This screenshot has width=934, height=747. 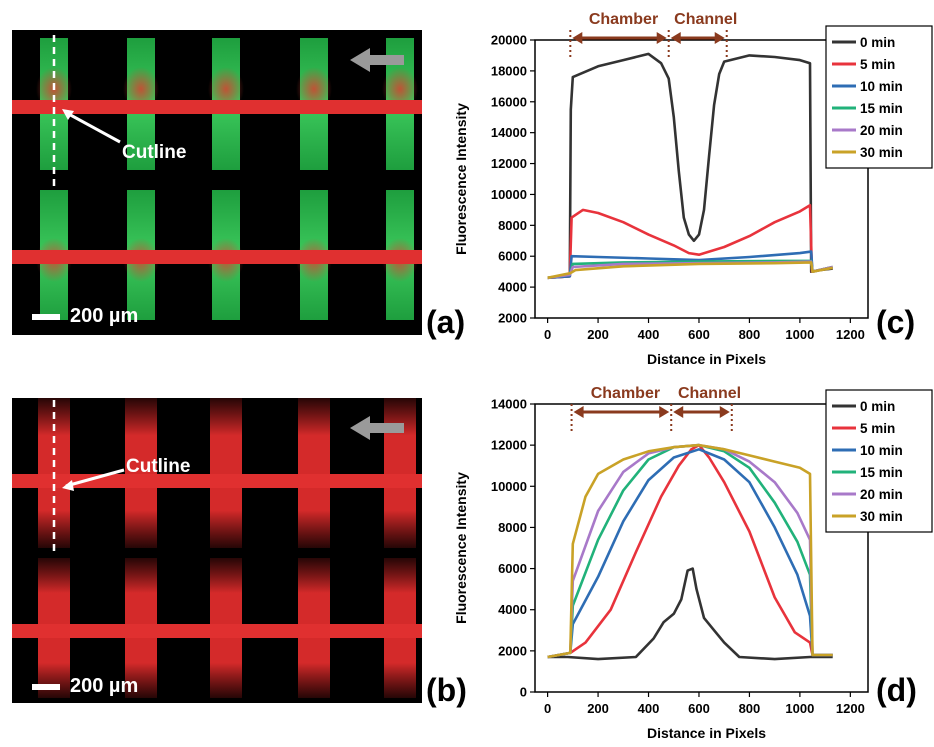 What do you see at coordinates (509, 40) in the screenshot?
I see `y-tick-label: 20000` at bounding box center [509, 40].